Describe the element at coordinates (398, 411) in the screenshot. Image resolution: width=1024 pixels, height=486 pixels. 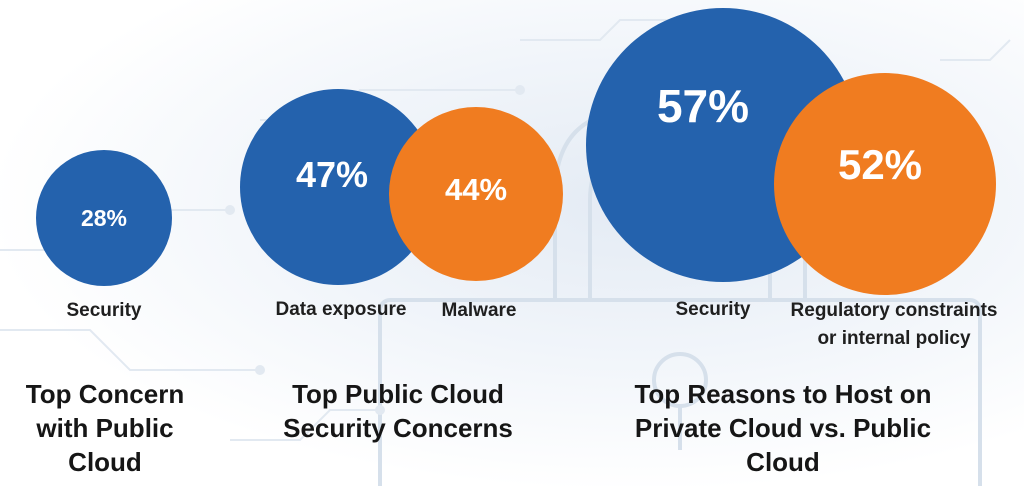
I see `title-group2: Top Public Cloud Security Concerns` at that location.